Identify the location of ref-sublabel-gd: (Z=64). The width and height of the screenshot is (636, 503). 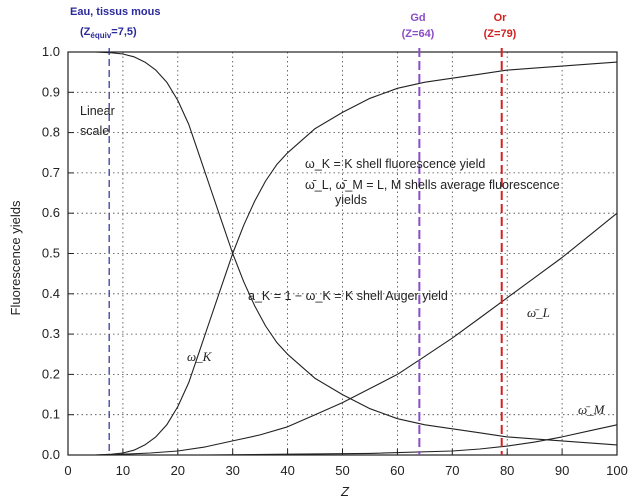
(418, 34).